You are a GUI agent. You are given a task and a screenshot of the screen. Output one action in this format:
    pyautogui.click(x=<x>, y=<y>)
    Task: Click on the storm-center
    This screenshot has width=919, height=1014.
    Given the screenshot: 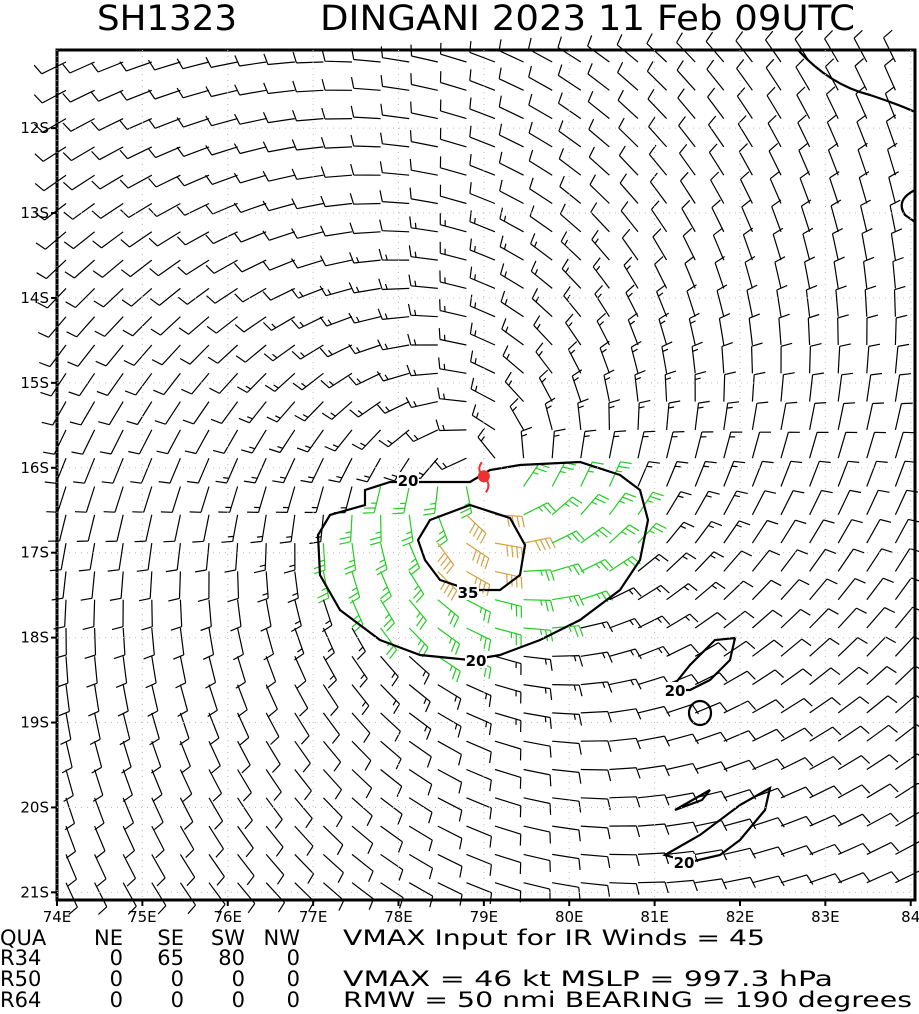 What is the action you would take?
    pyautogui.click(x=483, y=476)
    